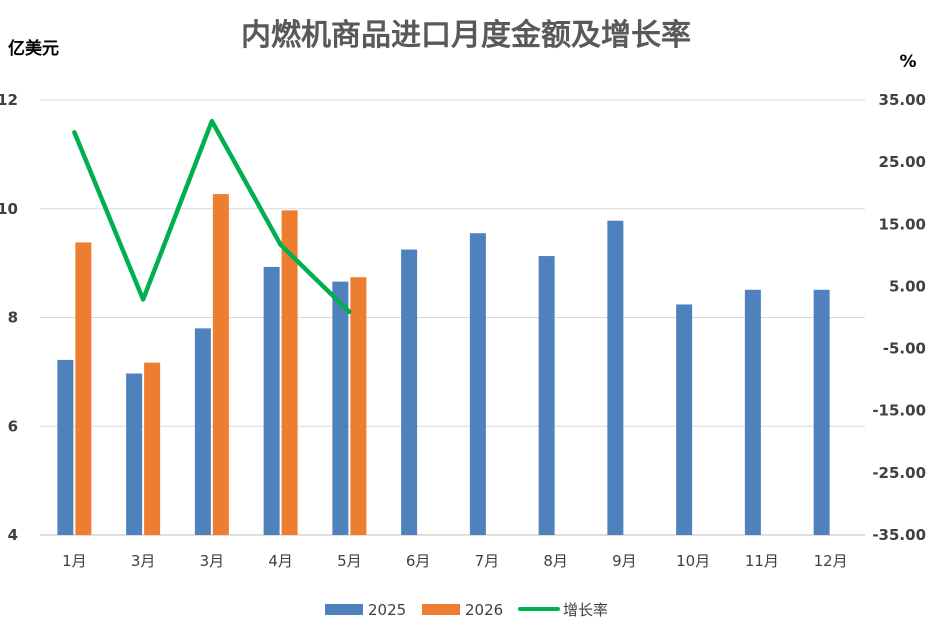 Image resolution: width=933 pixels, height=638 pixels. I want to click on legend-swatch-2025, so click(344, 609).